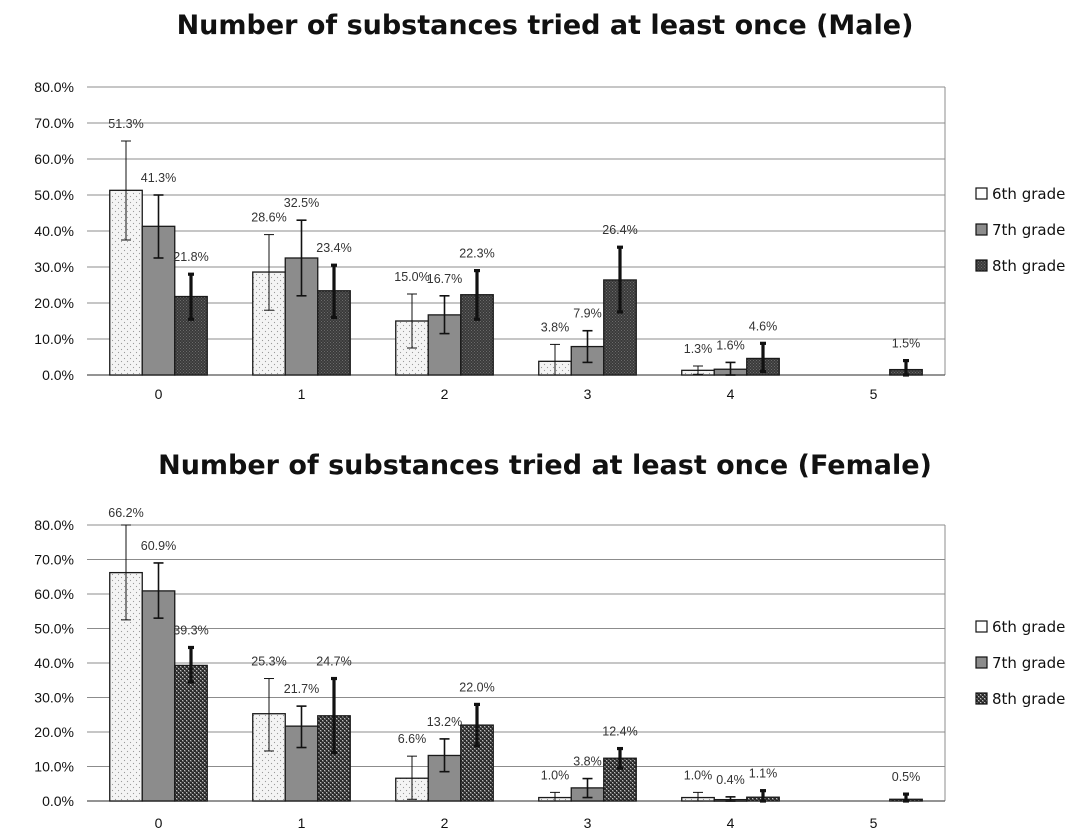  What do you see at coordinates (906, 777) in the screenshot?
I see `data-label: 0.5%` at bounding box center [906, 777].